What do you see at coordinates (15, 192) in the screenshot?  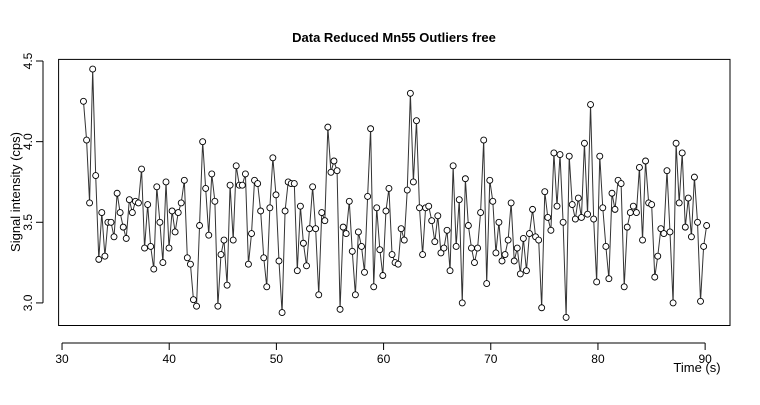 I see `y-axis-label: Signal intensity (cps)` at bounding box center [15, 192].